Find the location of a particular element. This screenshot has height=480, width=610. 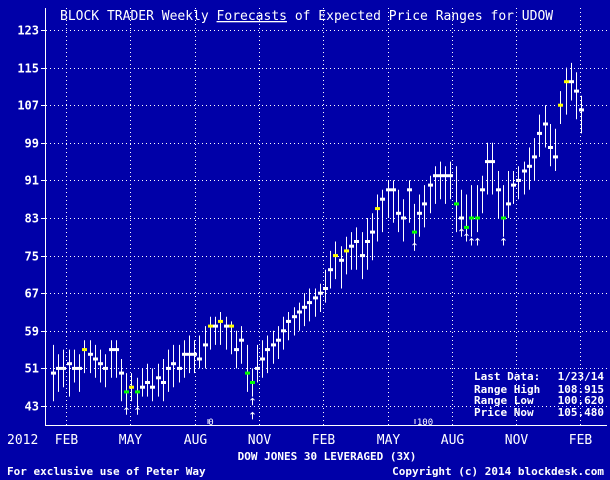

y-tick-label: 43 is located at coordinates (32, 407).